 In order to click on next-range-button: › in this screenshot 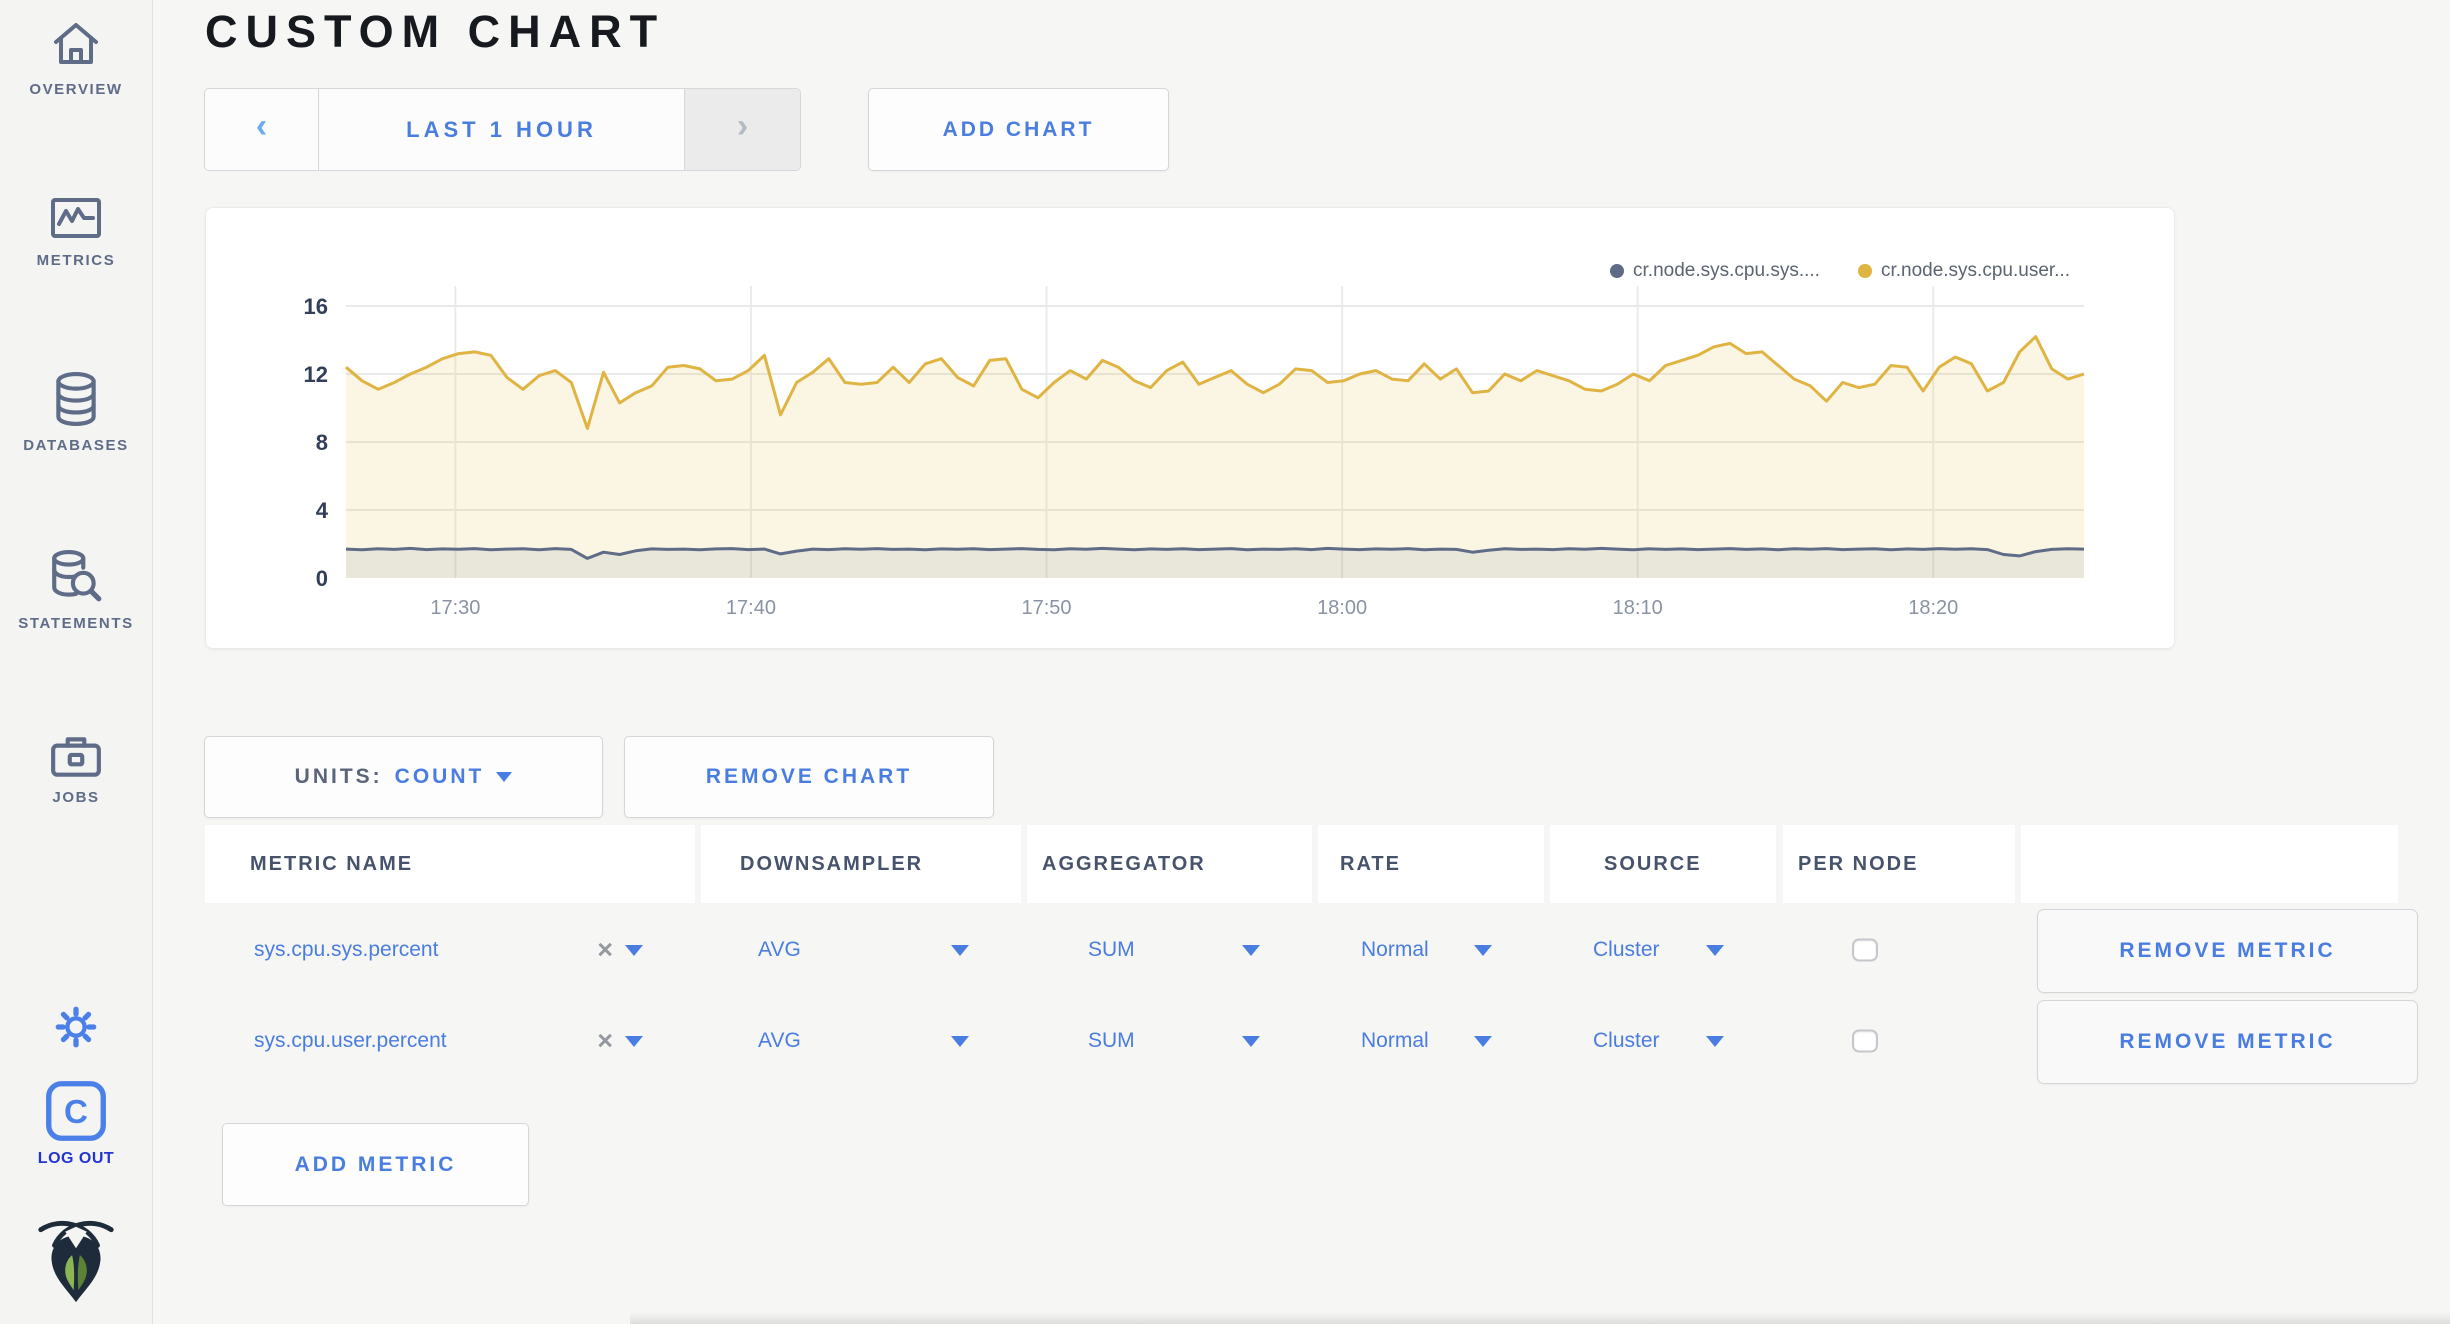, I will do `click(742, 129)`.